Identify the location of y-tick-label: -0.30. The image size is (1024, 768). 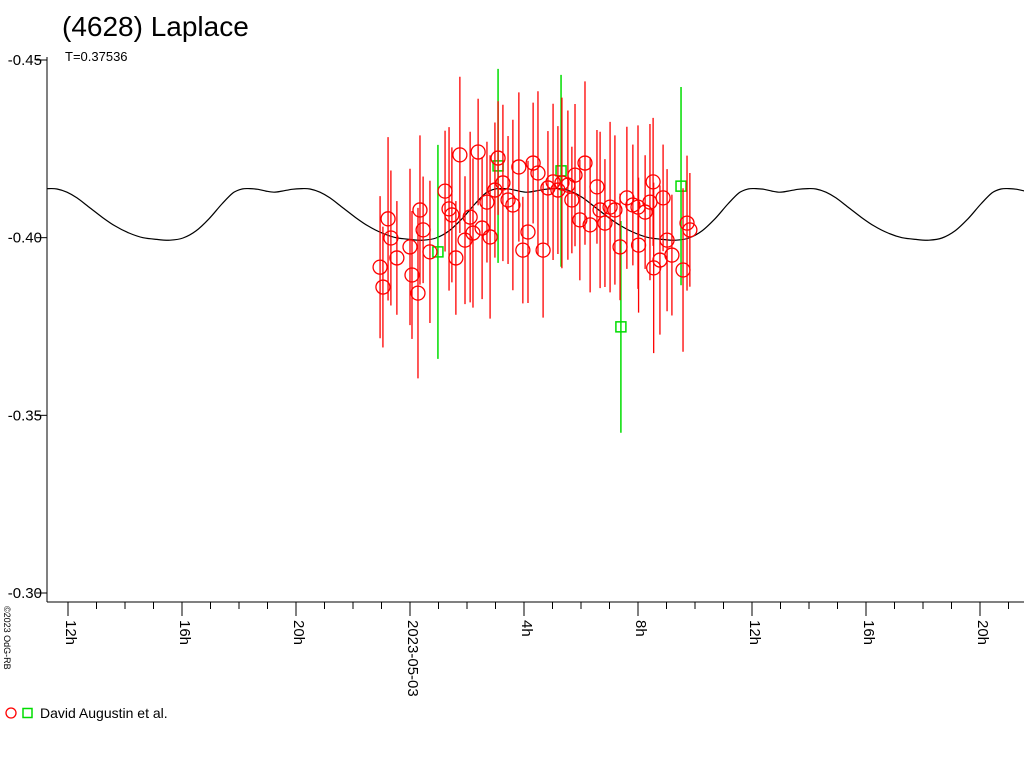
(25, 593).